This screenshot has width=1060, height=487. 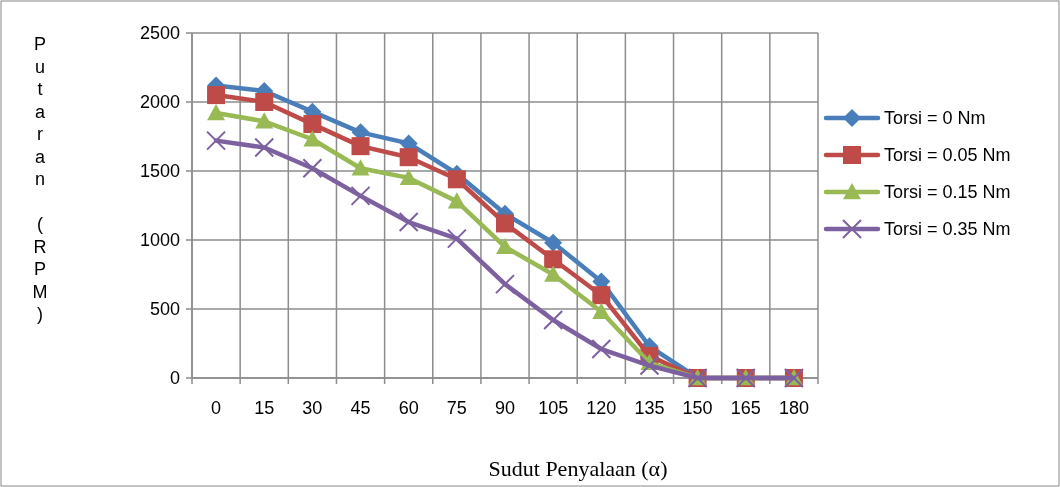 What do you see at coordinates (408, 408) in the screenshot?
I see `x-tick-label: 60` at bounding box center [408, 408].